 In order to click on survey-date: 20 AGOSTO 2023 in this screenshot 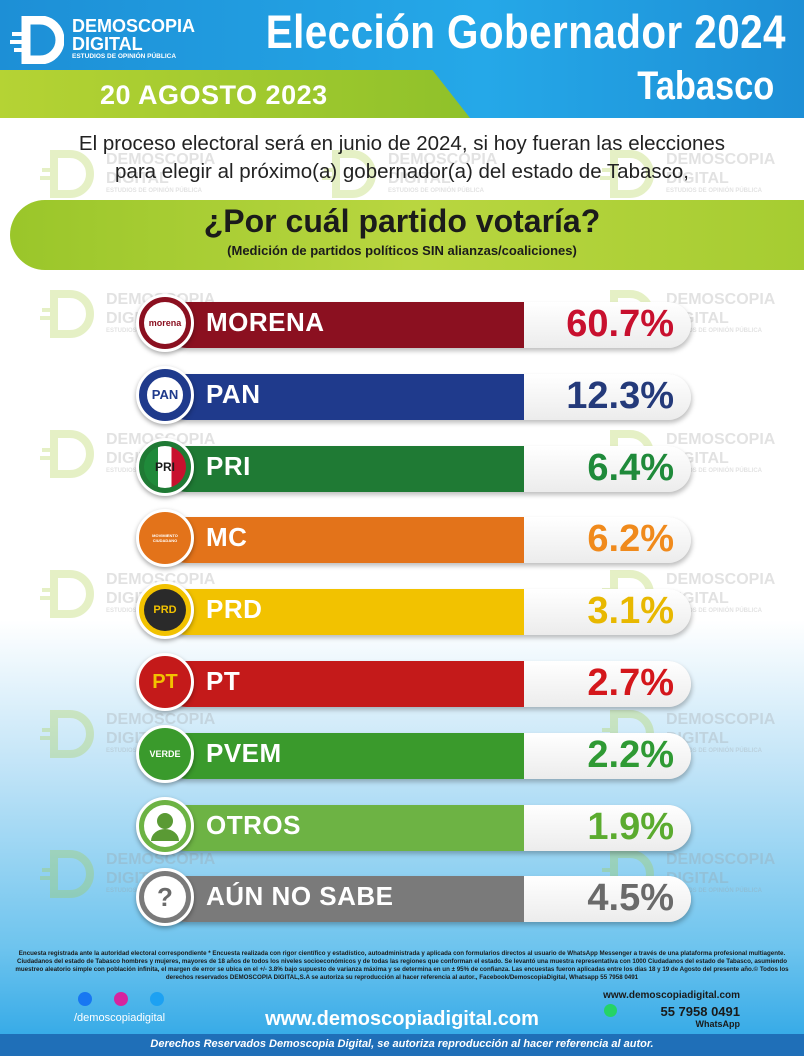, I will do `click(214, 95)`.